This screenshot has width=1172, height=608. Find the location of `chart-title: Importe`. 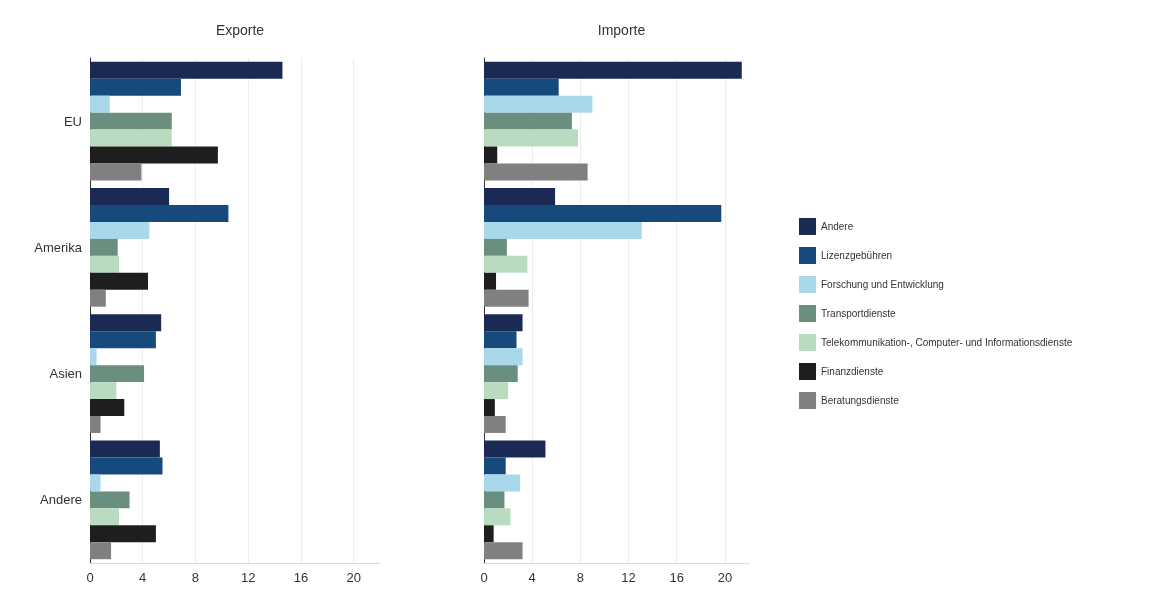

chart-title: Importe is located at coordinates (621, 30).